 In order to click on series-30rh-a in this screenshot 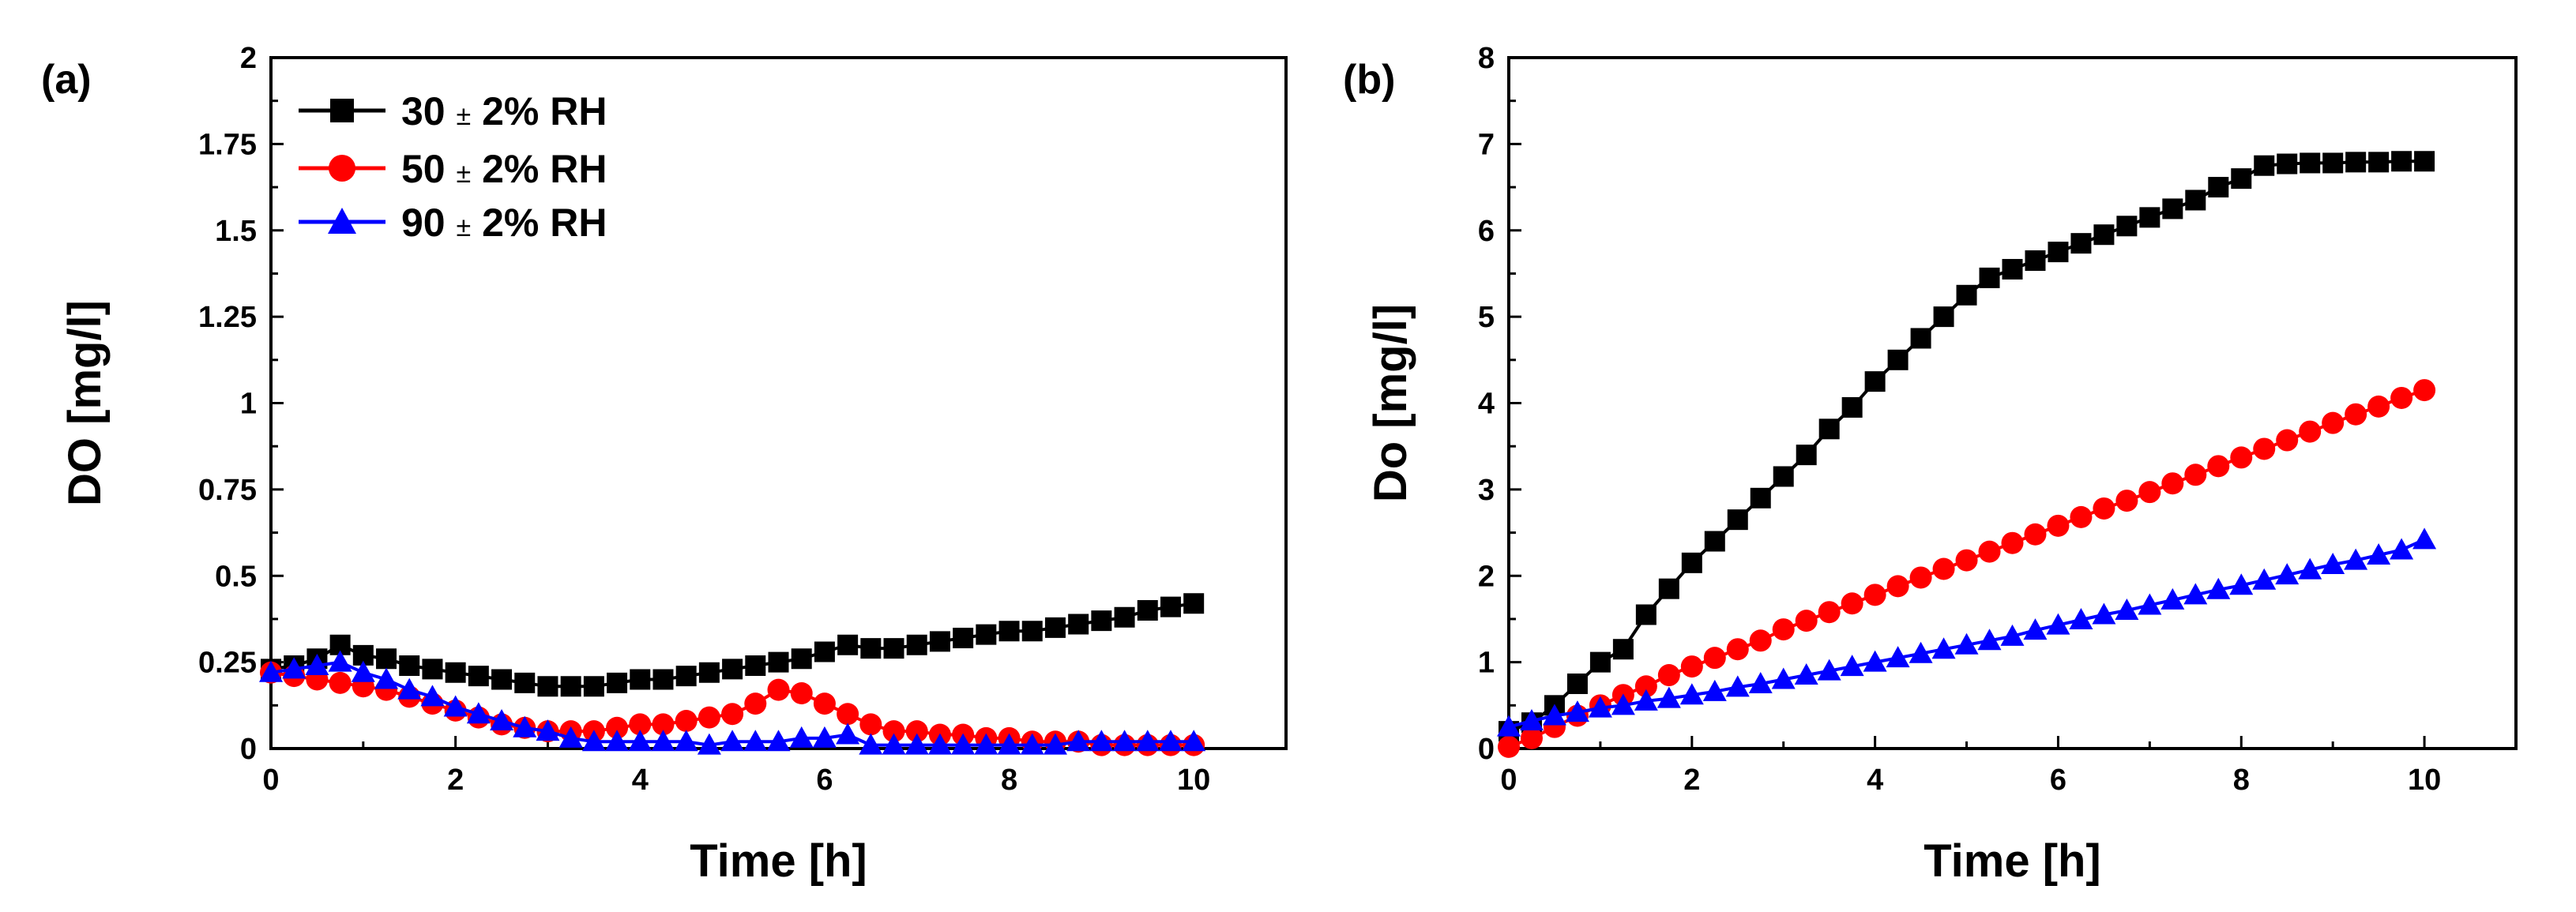, I will do `click(733, 645)`.